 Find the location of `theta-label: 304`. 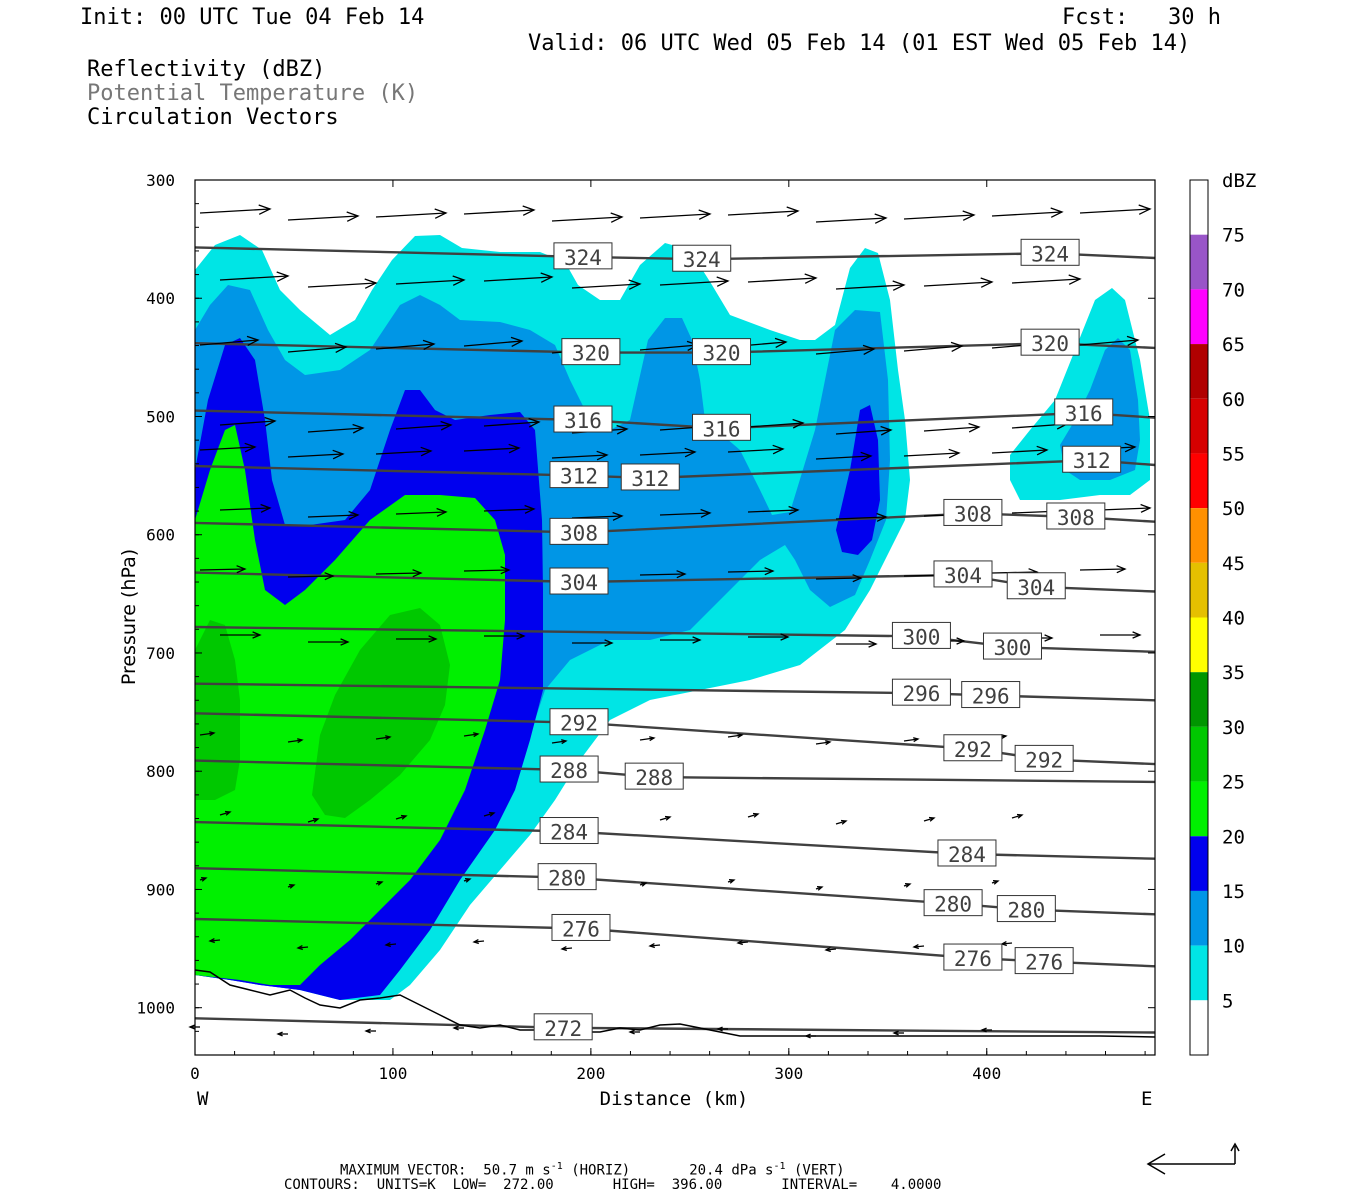

theta-label: 304 is located at coordinates (963, 574).